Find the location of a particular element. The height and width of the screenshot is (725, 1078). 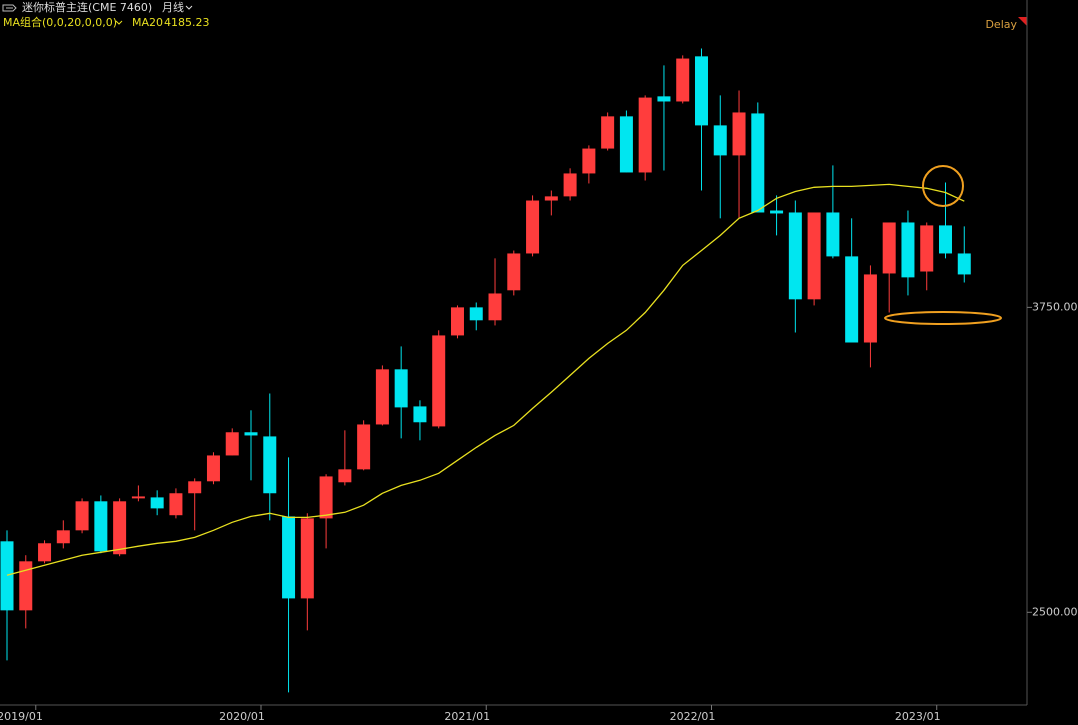

x-tick-label: 2019/01 is located at coordinates (21, 716).